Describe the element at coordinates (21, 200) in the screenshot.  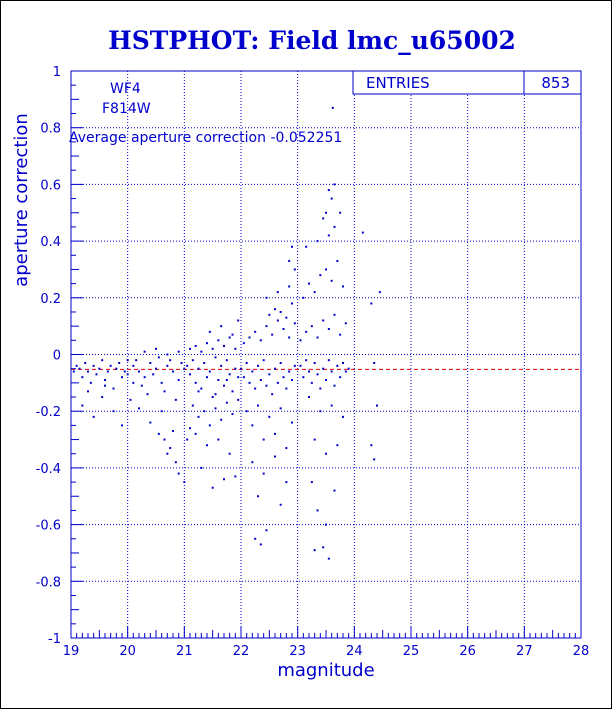
I see `y-axis-label: aperture correction` at that location.